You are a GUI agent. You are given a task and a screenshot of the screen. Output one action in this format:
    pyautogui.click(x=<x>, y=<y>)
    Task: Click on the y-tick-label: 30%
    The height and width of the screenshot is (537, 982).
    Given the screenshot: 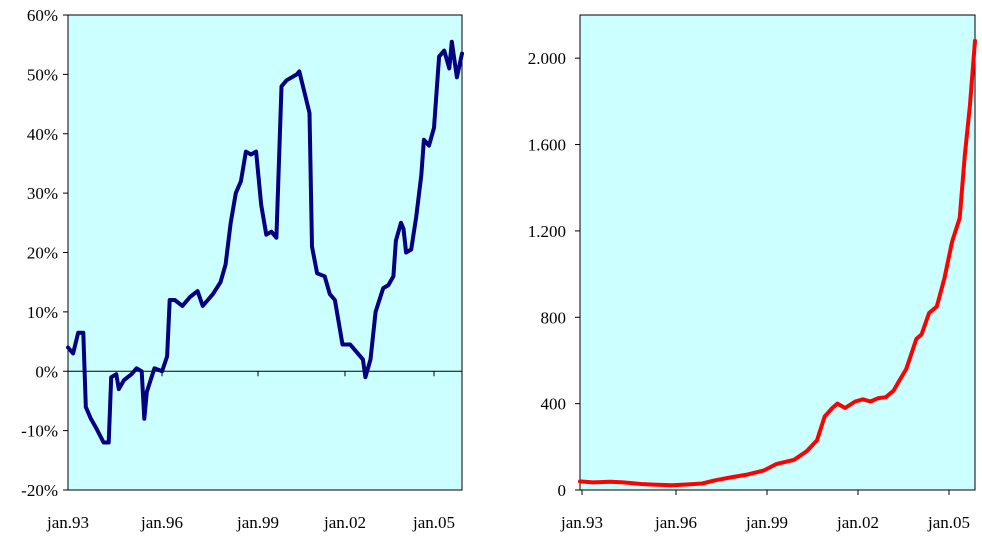 What is the action you would take?
    pyautogui.click(x=42, y=193)
    